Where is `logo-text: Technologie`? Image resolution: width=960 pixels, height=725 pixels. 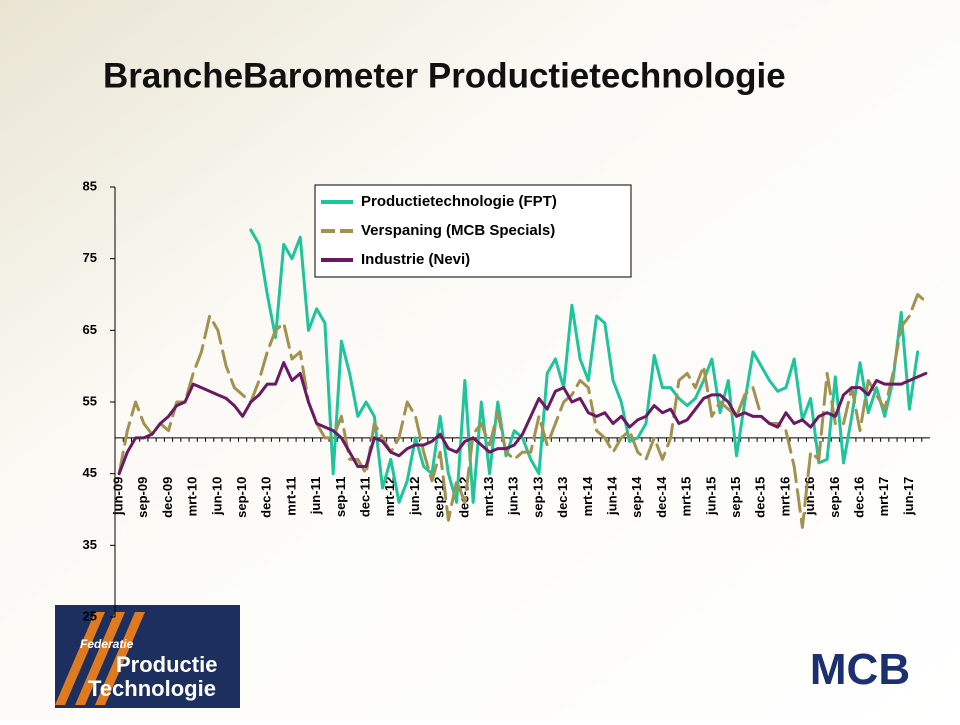 logo-text: Technologie is located at coordinates (152, 688).